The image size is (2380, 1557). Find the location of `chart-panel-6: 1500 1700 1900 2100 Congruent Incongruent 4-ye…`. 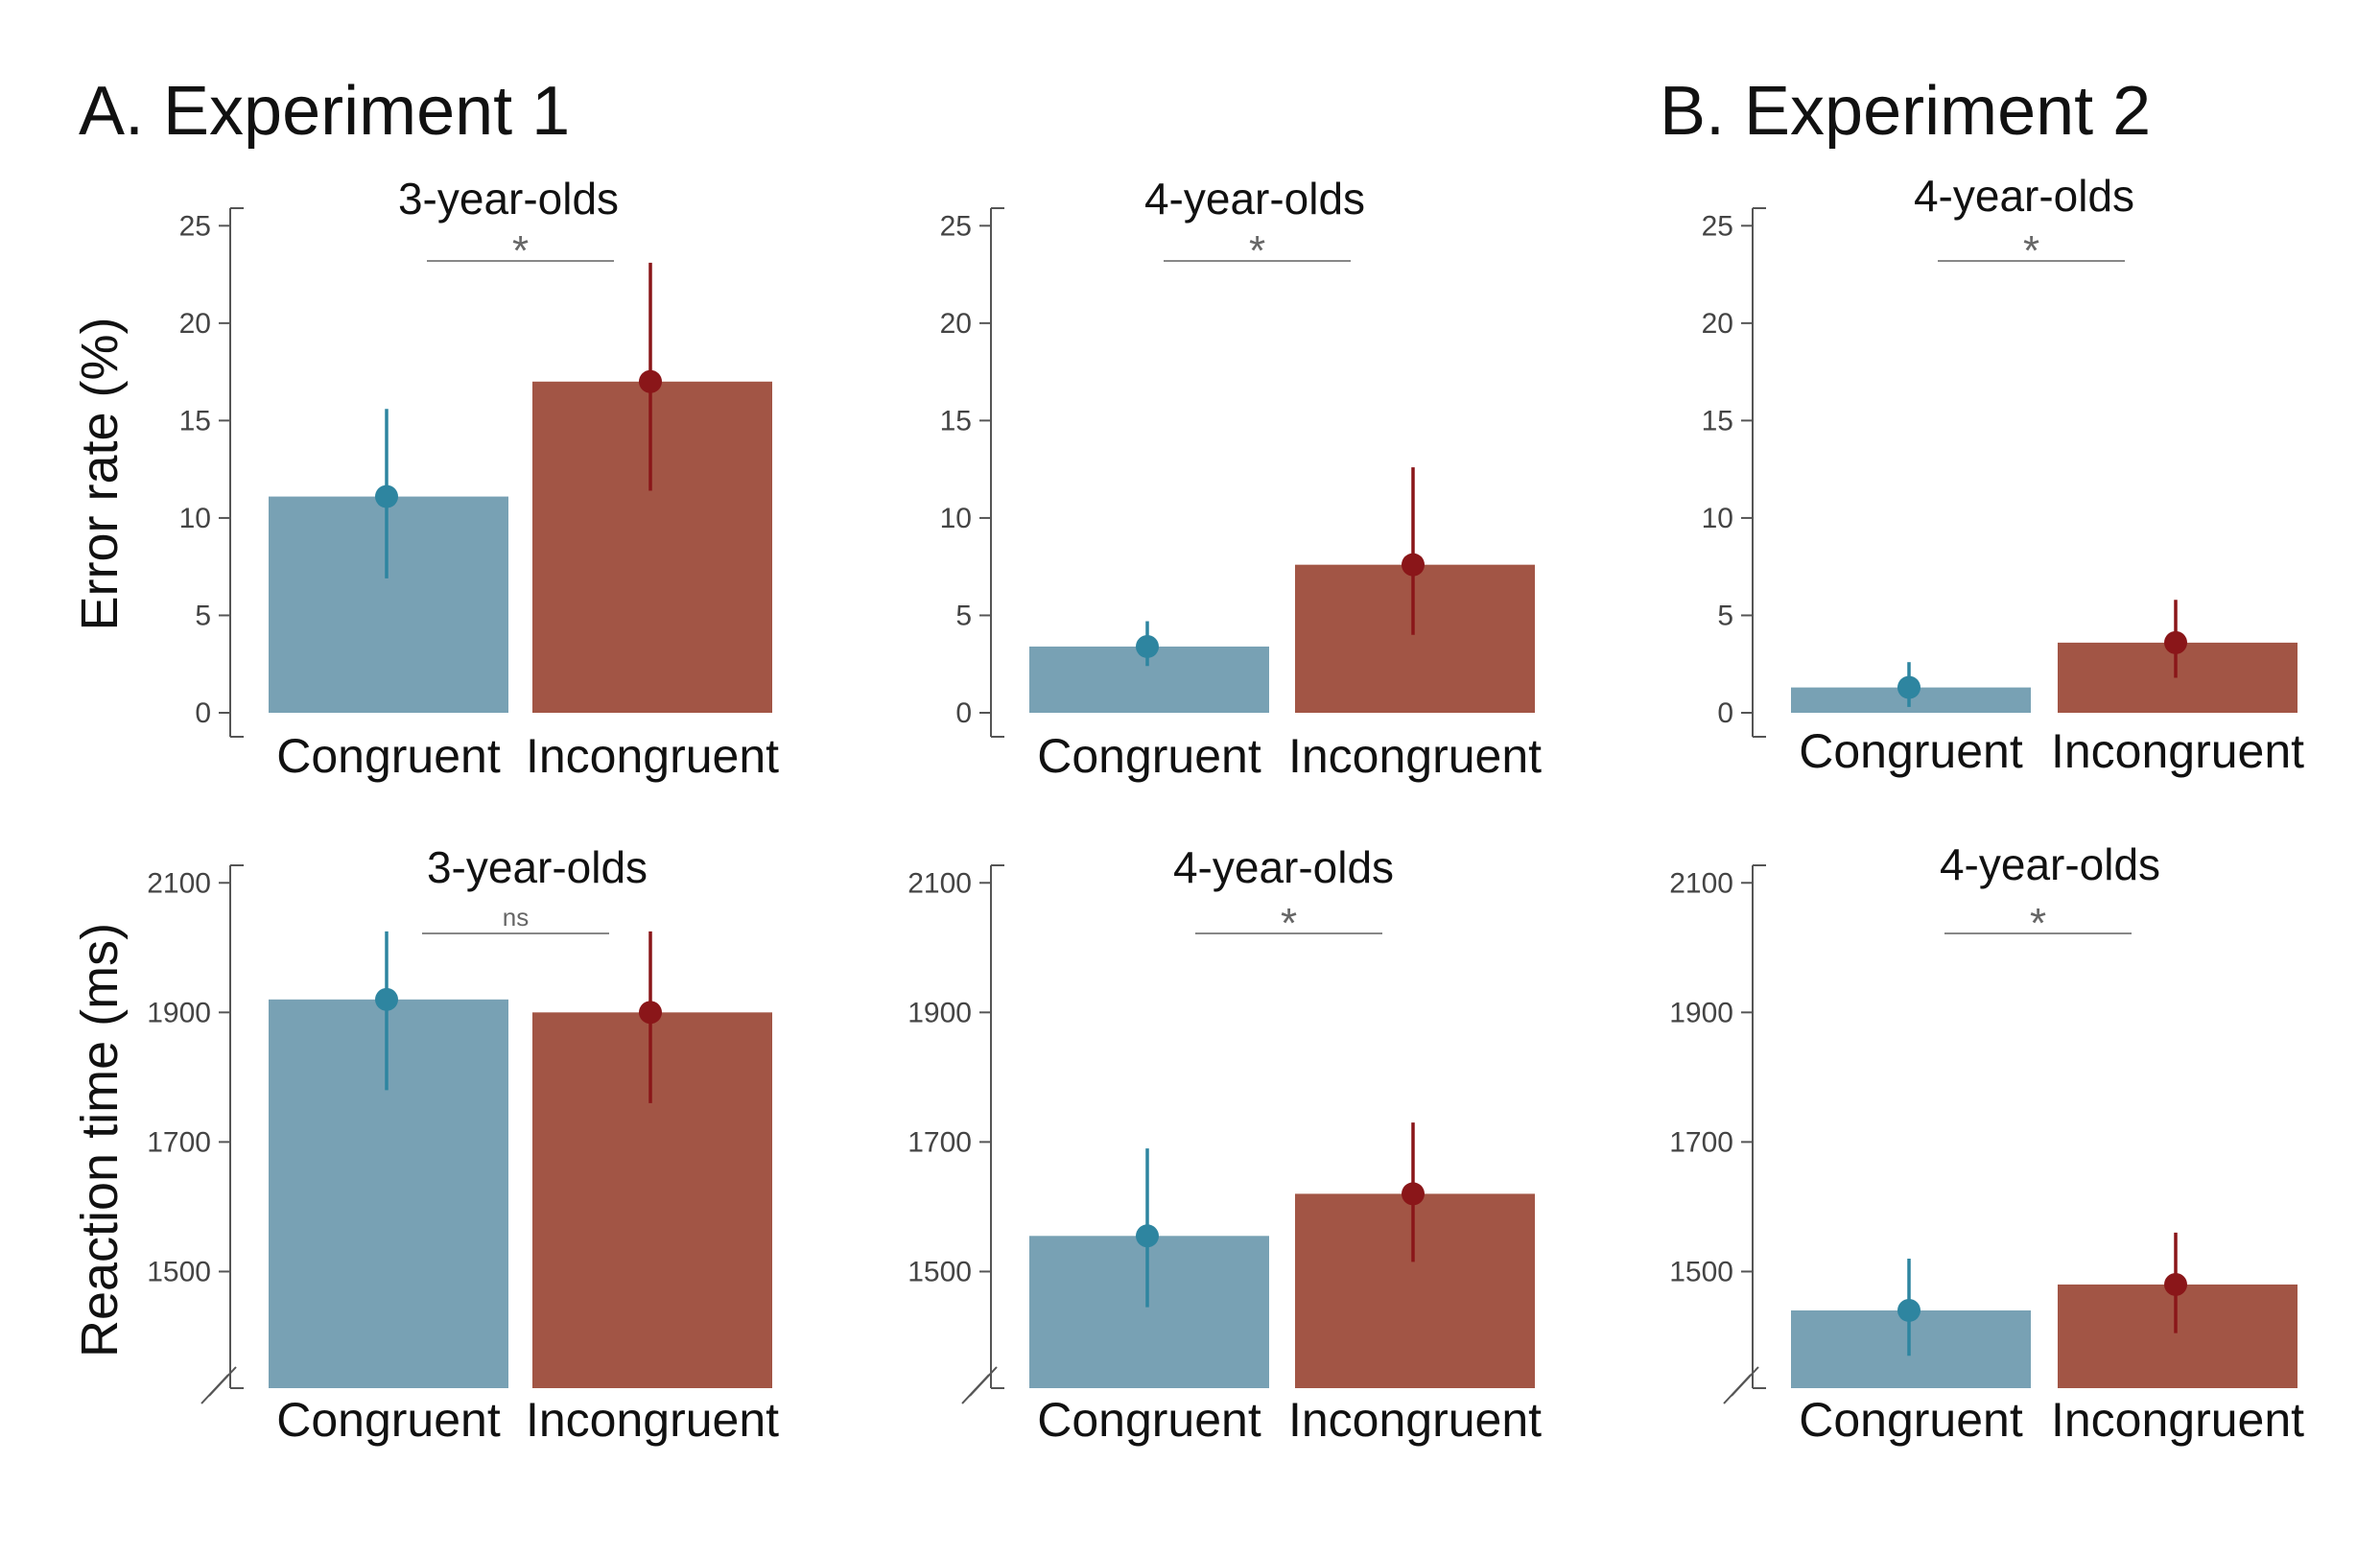

chart-panel-6: 1500 1700 1900 2100 Congruent Incongruent 4-ye… is located at coordinates (1987, 1143).